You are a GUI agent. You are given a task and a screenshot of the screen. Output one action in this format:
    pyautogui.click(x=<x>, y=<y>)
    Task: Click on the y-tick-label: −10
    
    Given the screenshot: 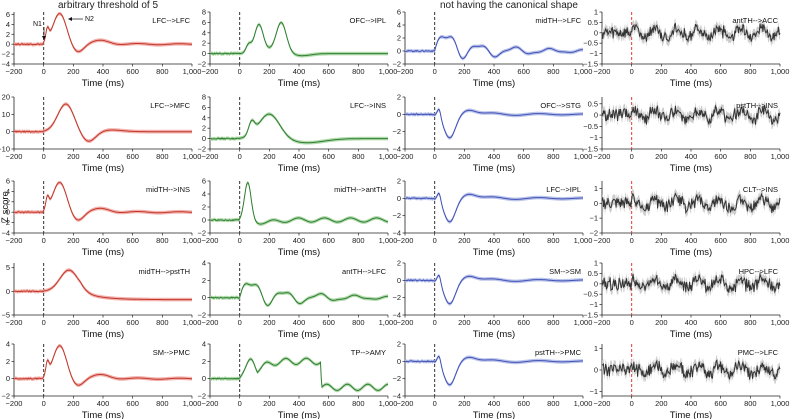 What is the action you would take?
    pyautogui.click(x=5, y=149)
    